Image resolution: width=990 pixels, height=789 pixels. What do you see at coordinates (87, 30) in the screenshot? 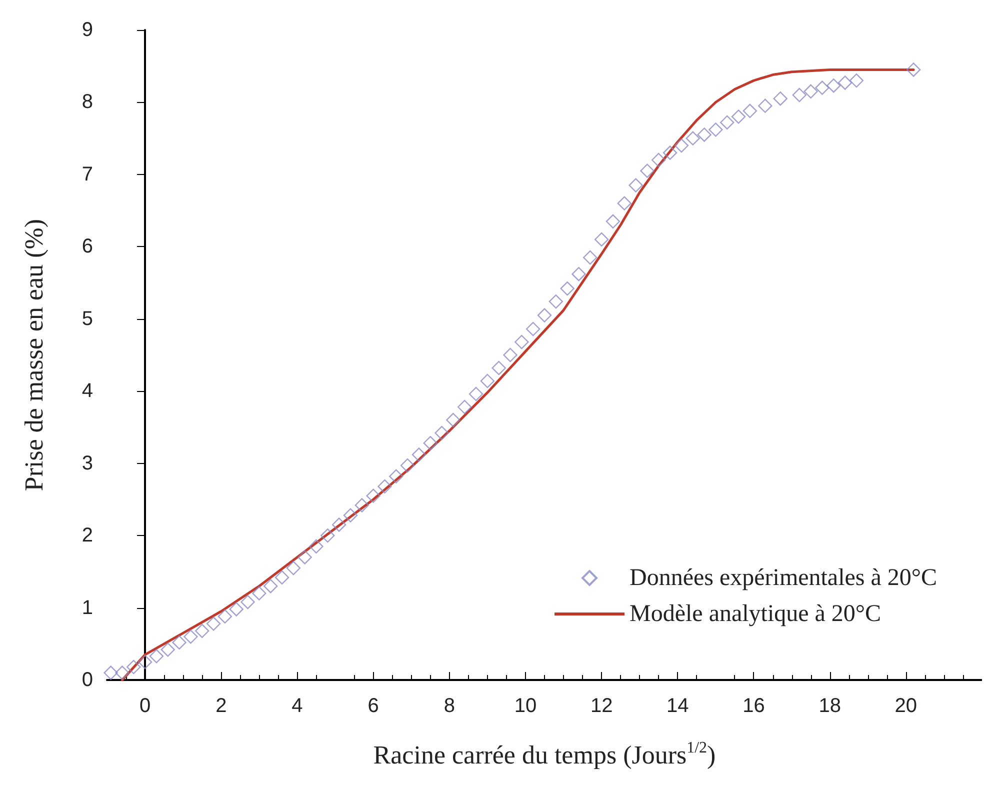
I see `y-tick-label: 9` at bounding box center [87, 30].